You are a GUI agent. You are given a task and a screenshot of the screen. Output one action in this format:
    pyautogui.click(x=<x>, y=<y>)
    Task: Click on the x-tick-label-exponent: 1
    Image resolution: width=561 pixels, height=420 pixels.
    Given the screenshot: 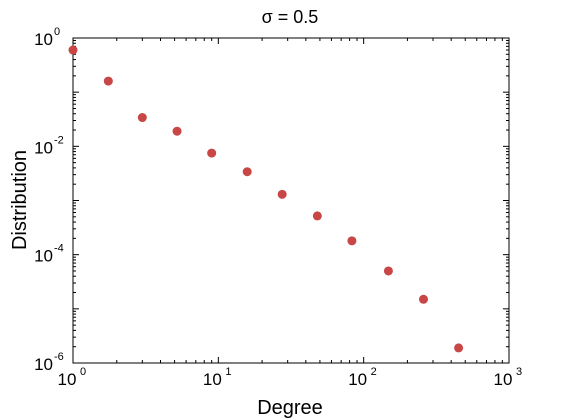 What is the action you would take?
    pyautogui.click(x=228, y=372)
    